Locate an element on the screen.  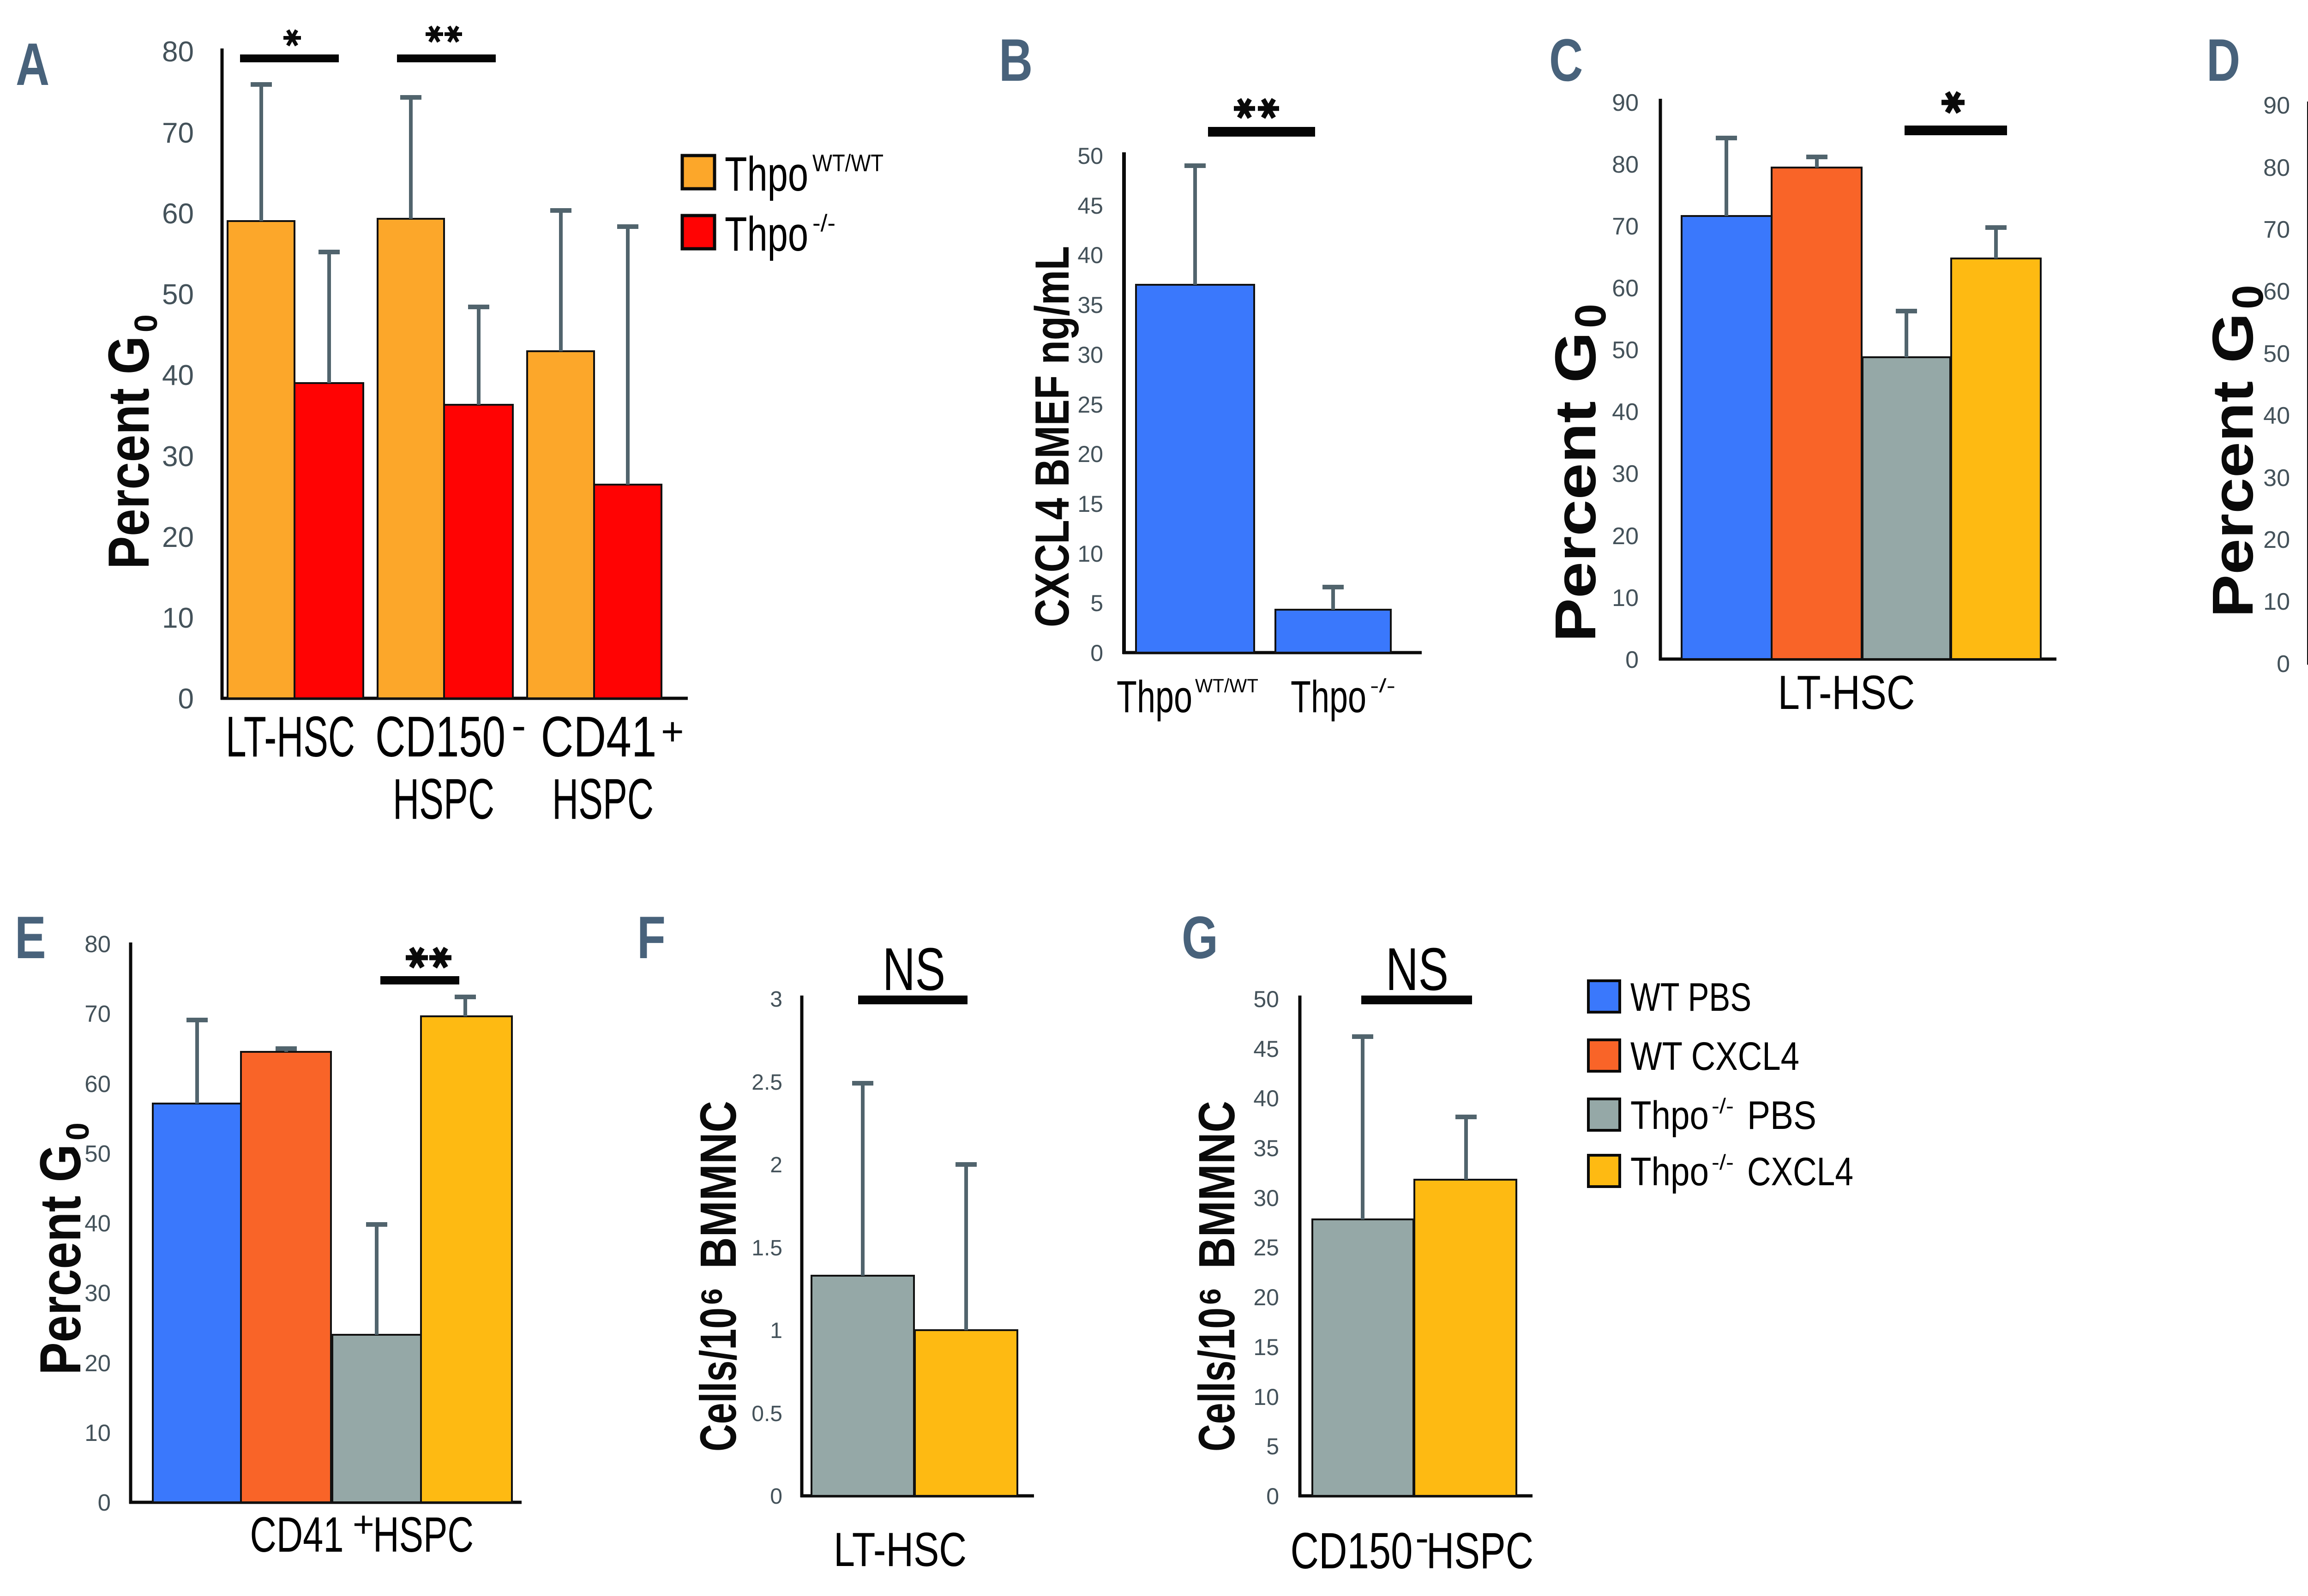
svg-text: 3 is located at coordinates (776, 999).